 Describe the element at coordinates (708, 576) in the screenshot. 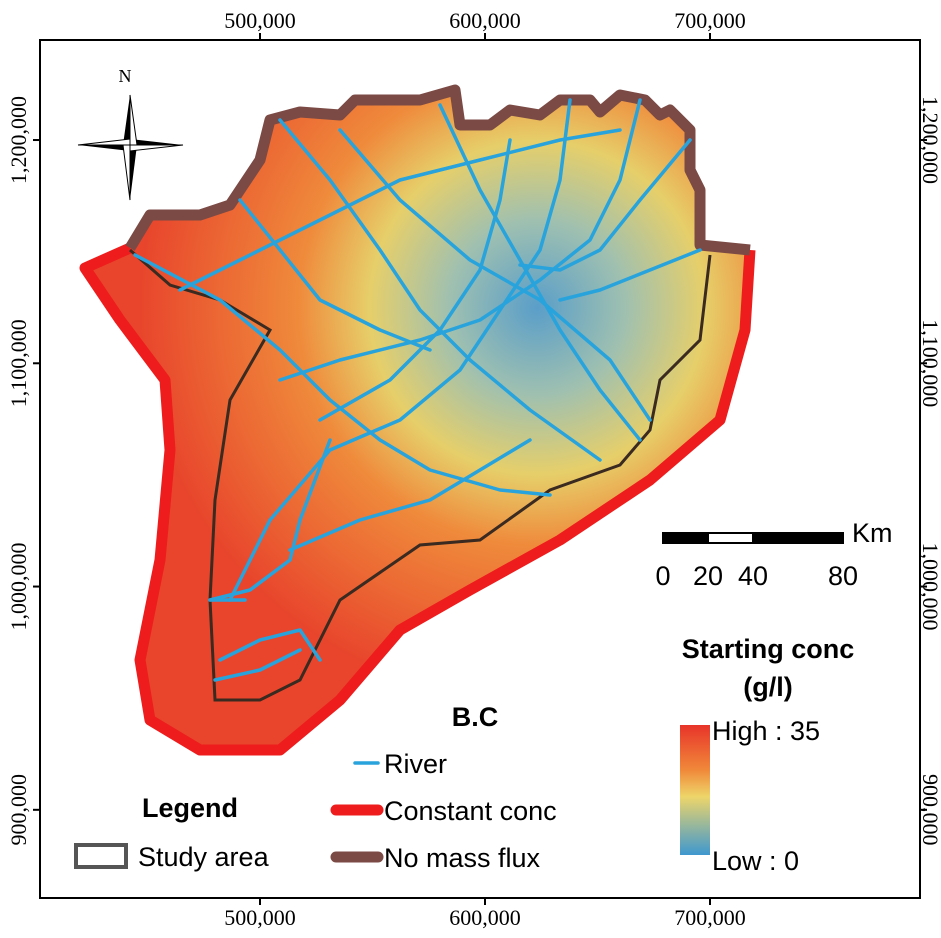

I see `scale-label: 20` at that location.